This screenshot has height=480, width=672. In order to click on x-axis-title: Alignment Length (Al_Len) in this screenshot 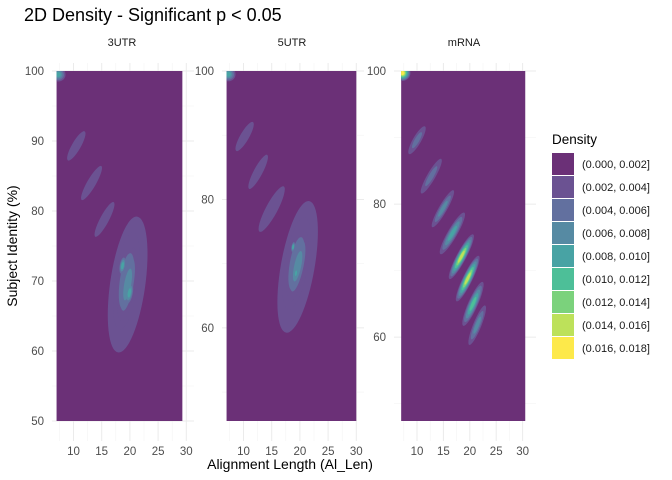, I will do `click(290, 464)`.